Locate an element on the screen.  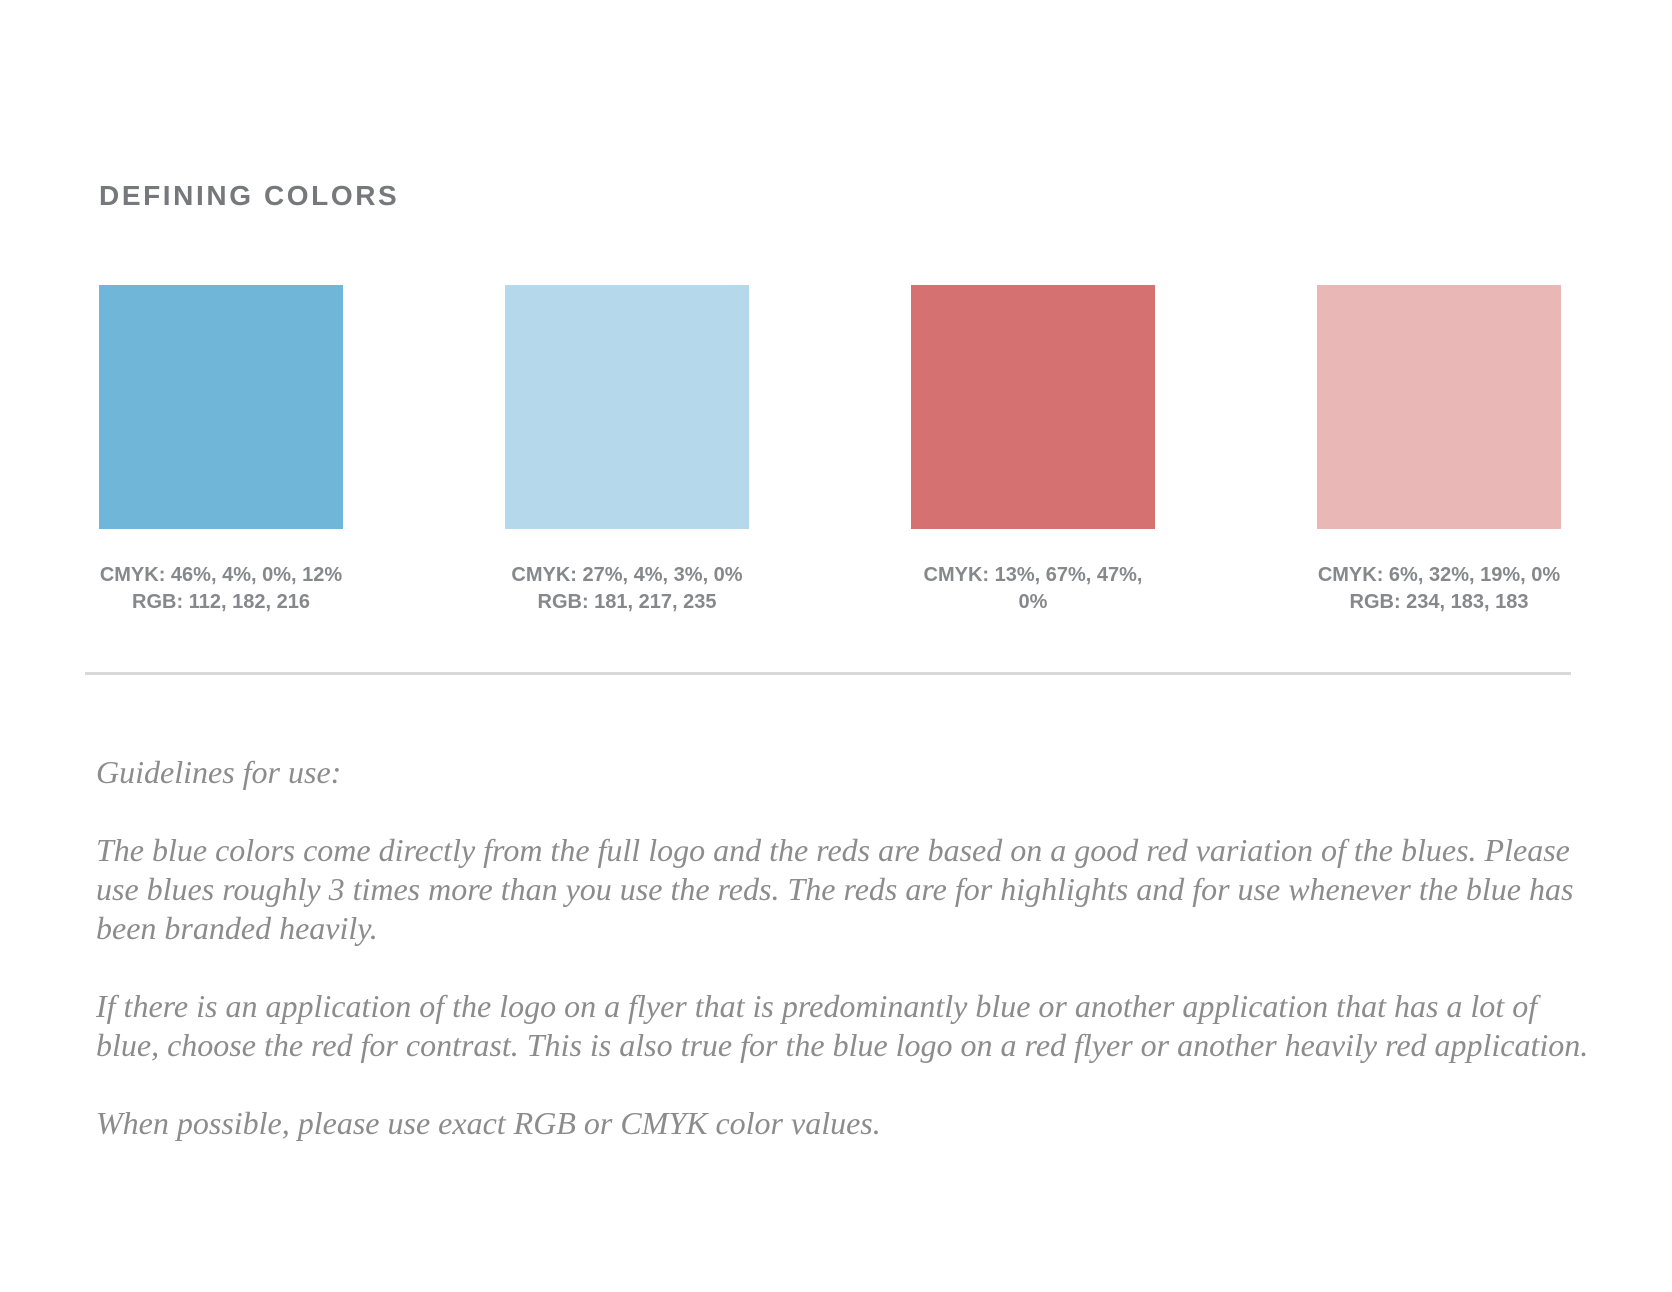
swatch-cmyk-value: CMYK: 27%, 4%, 3%, 0% is located at coordinates (627, 575).